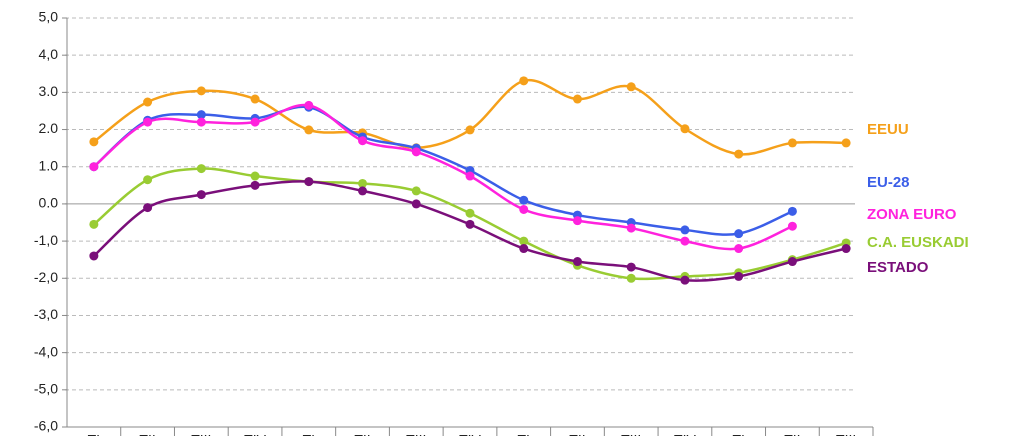  What do you see at coordinates (470, 117) in the screenshot?
I see `series-line` at bounding box center [470, 117].